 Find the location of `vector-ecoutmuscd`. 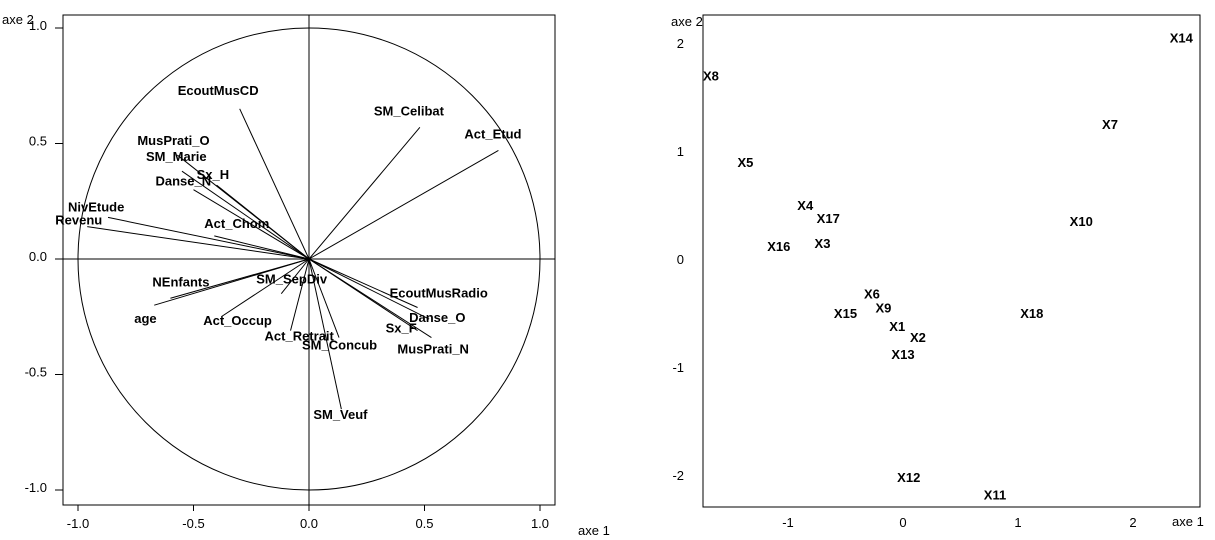

vector-ecoutmuscd is located at coordinates (274, 184).